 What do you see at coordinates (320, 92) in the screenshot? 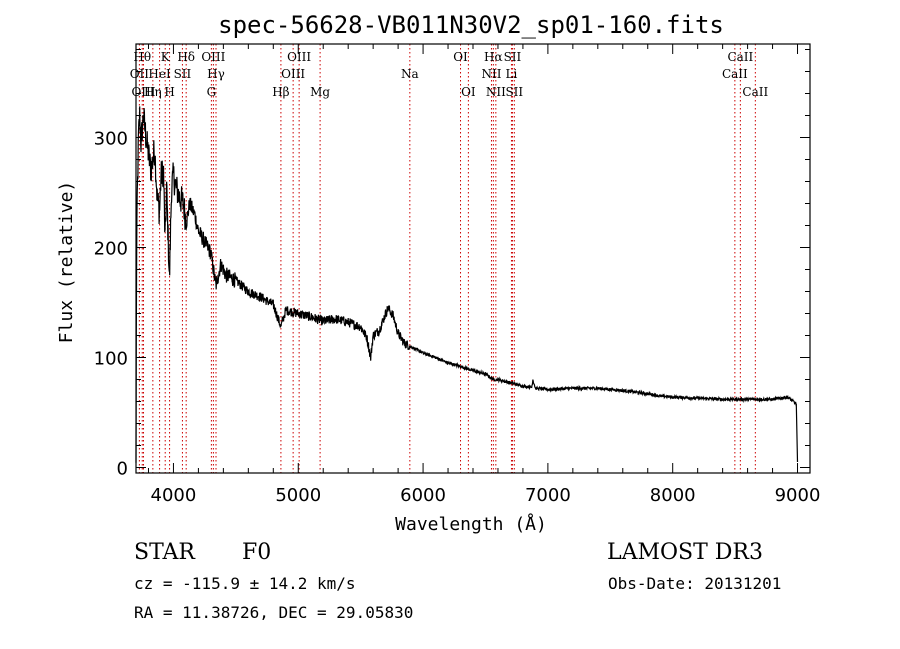
I see `spectral-line-label: Mg` at bounding box center [320, 92].